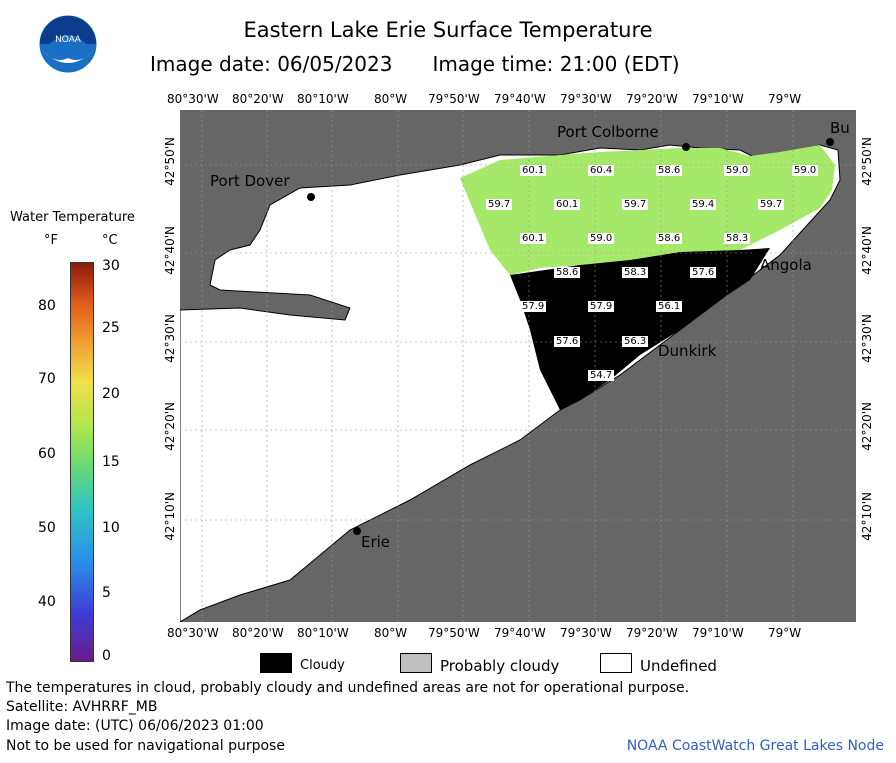  What do you see at coordinates (616, 663) in the screenshot?
I see `legend-swatch-undefined` at bounding box center [616, 663].